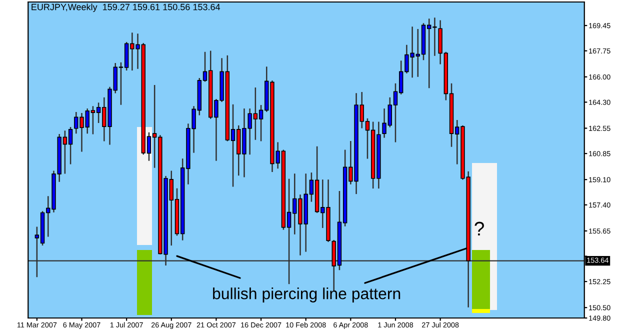  Describe the element at coordinates (479, 229) in the screenshot. I see `annotation: ?` at that location.